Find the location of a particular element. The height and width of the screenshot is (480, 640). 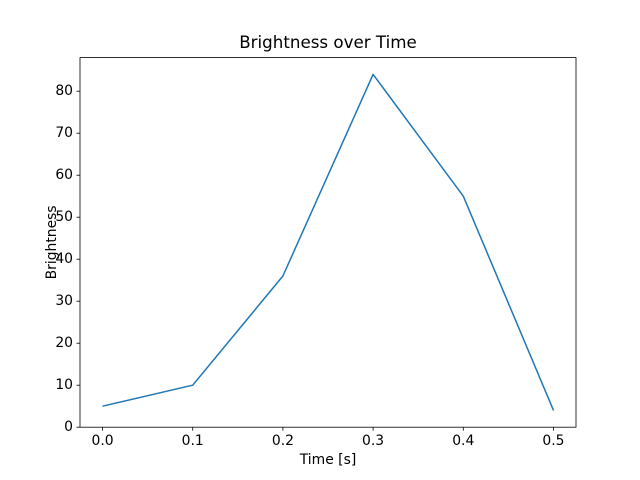

y-tick-label: 80 is located at coordinates (64, 91).